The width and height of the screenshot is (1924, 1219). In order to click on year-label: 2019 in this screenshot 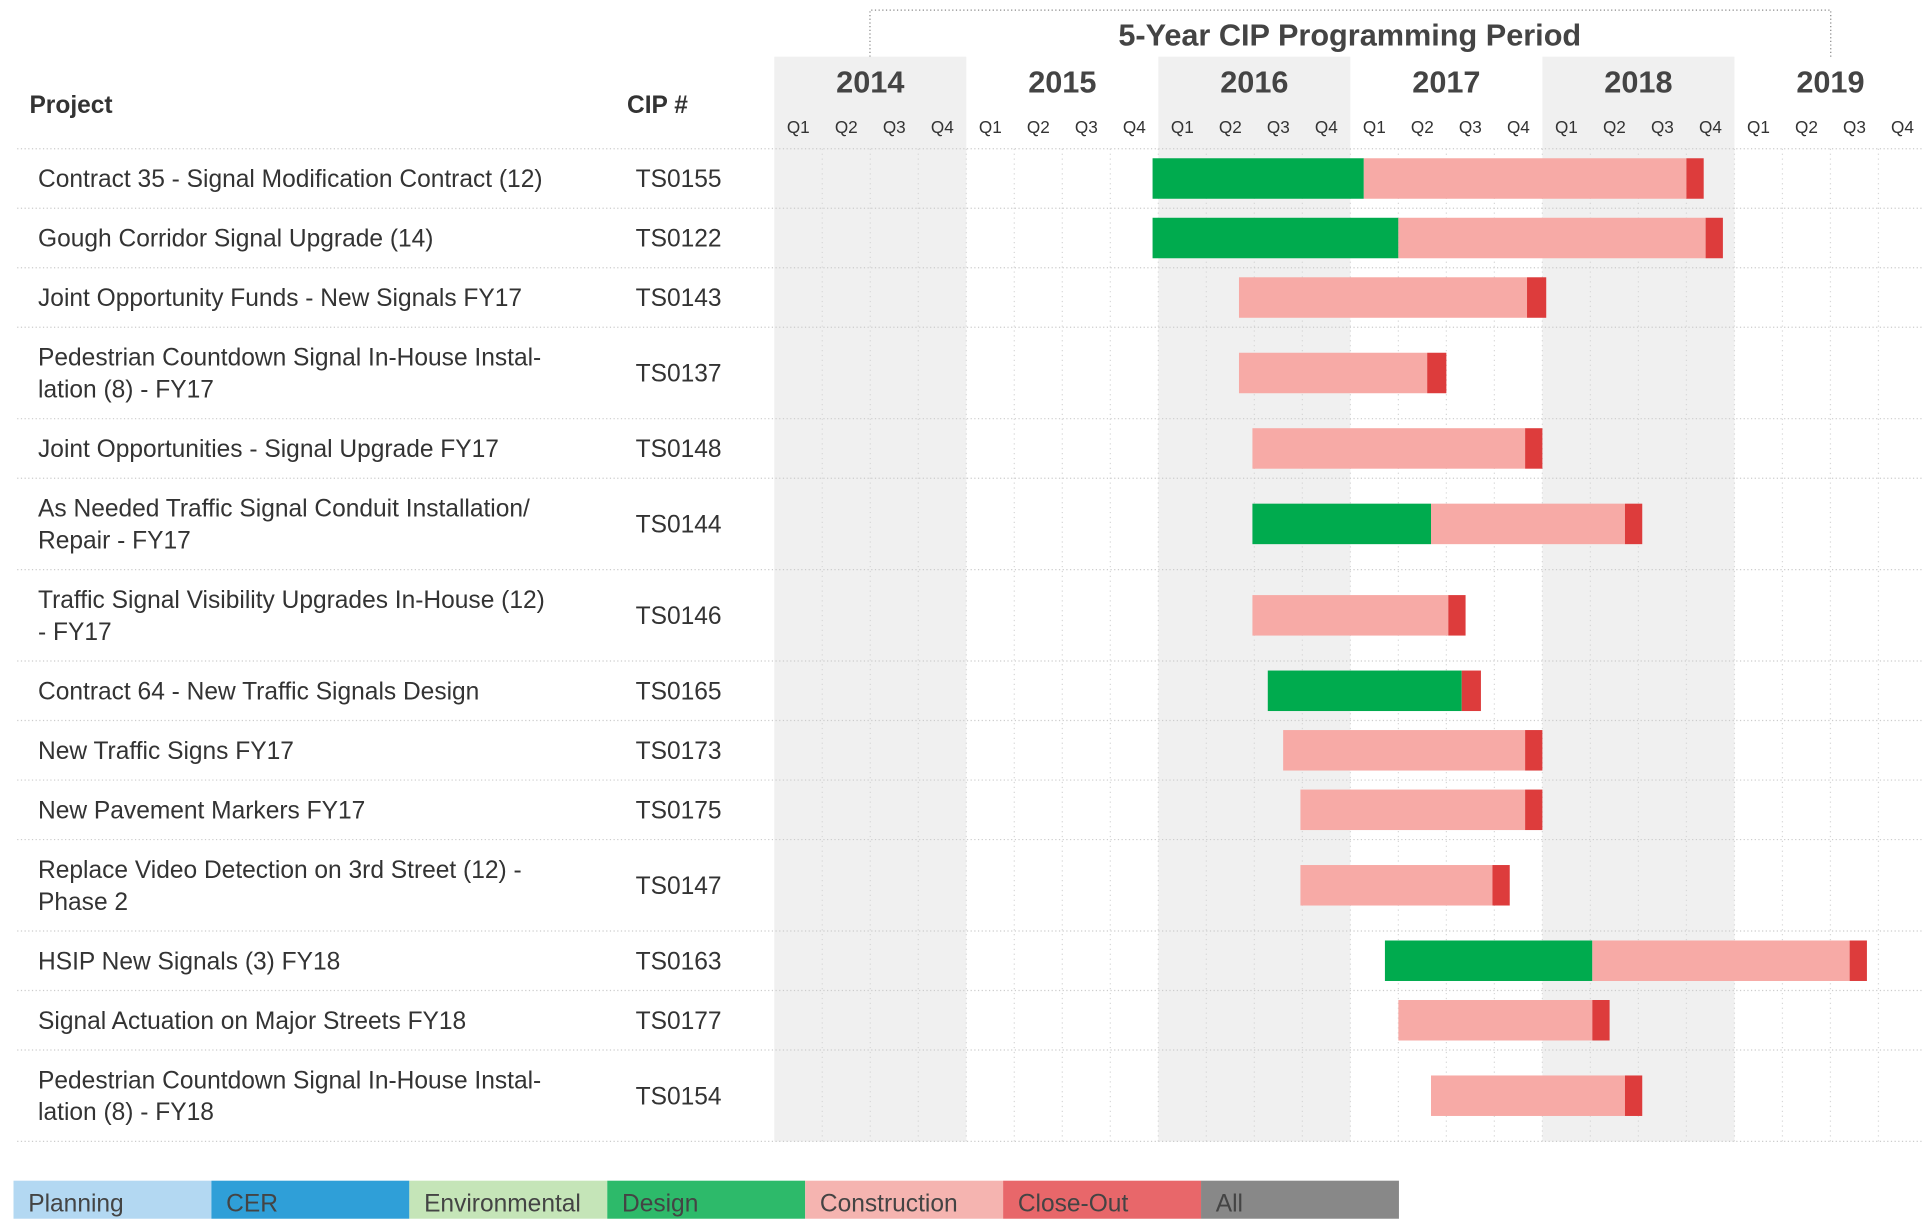, I will do `click(1830, 82)`.